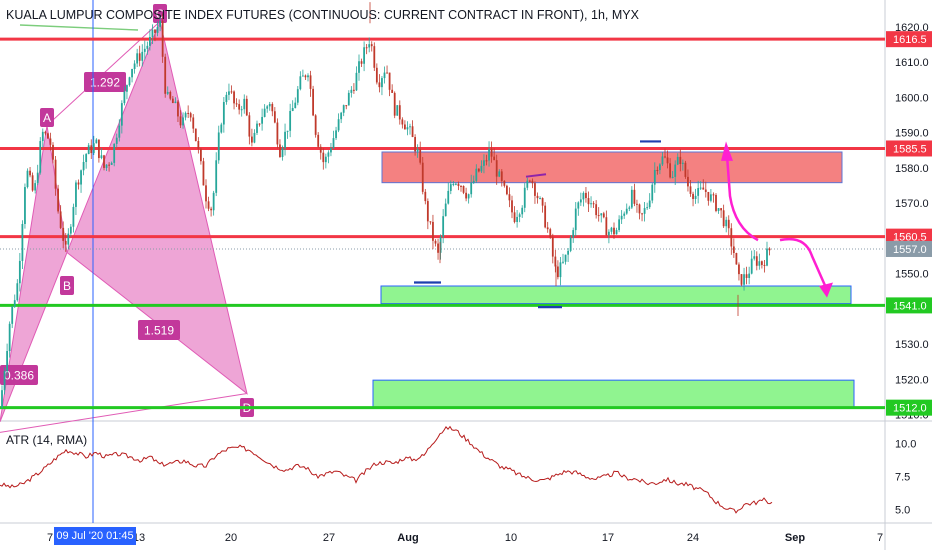 This screenshot has height=550, width=932. Describe the element at coordinates (160, 14) in the screenshot. I see `pattern-point-label: C` at that location.